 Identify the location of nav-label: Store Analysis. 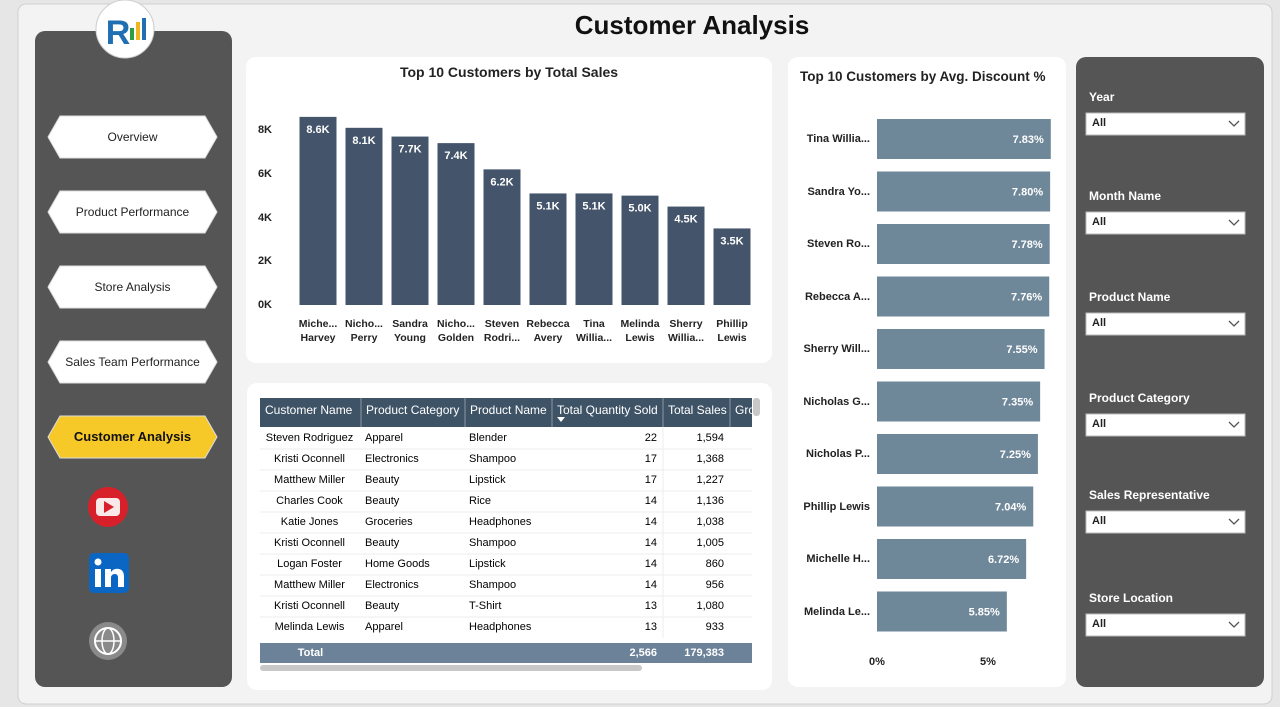
(132, 287).